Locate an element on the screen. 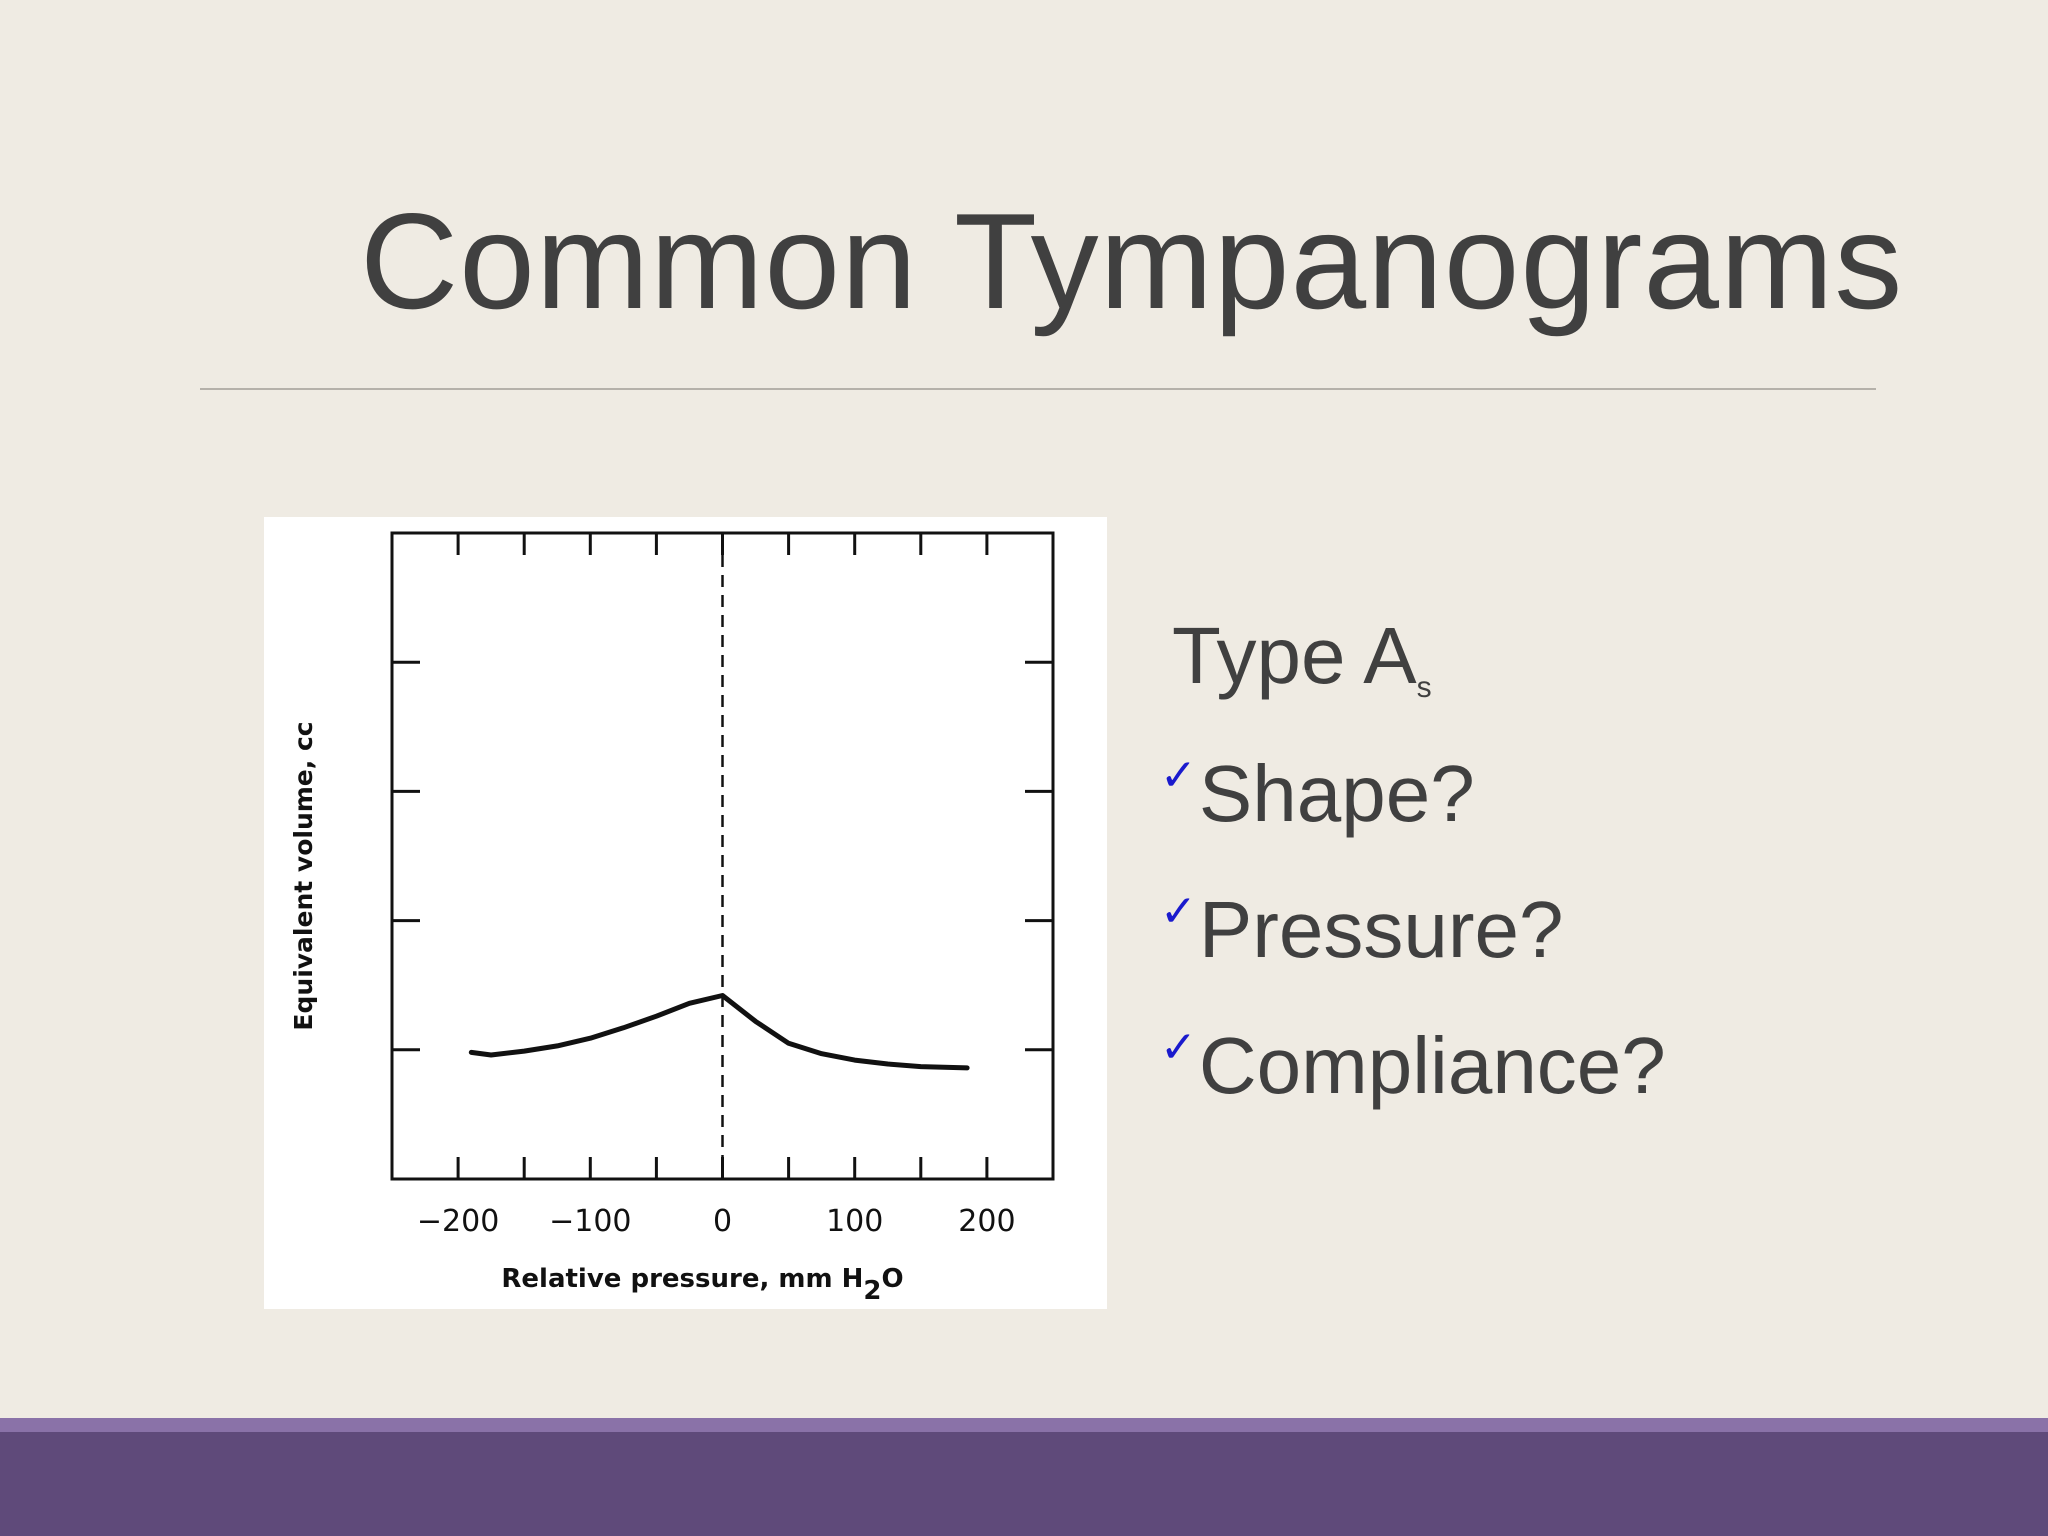 Image resolution: width=2048 pixels, height=1536 pixels. x-tick-label: −200 is located at coordinates (458, 1221).